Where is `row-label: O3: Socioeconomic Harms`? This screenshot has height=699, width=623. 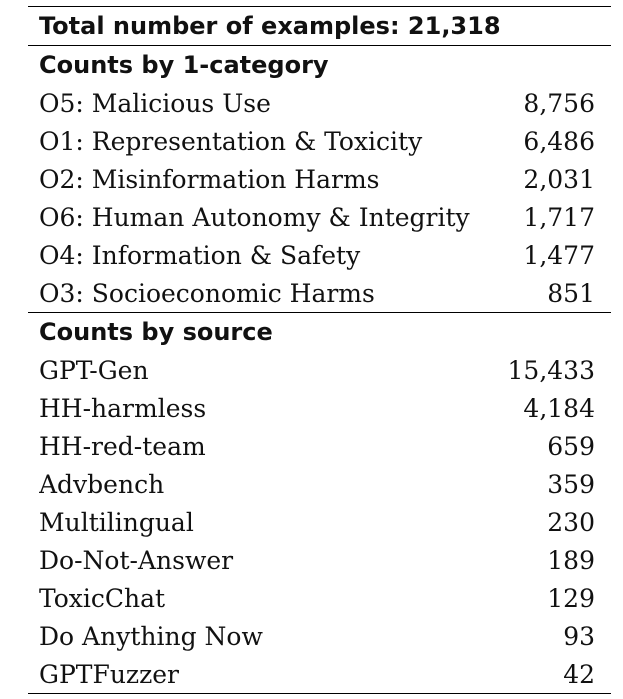 row-label: O3: Socioeconomic Harms is located at coordinates (207, 293).